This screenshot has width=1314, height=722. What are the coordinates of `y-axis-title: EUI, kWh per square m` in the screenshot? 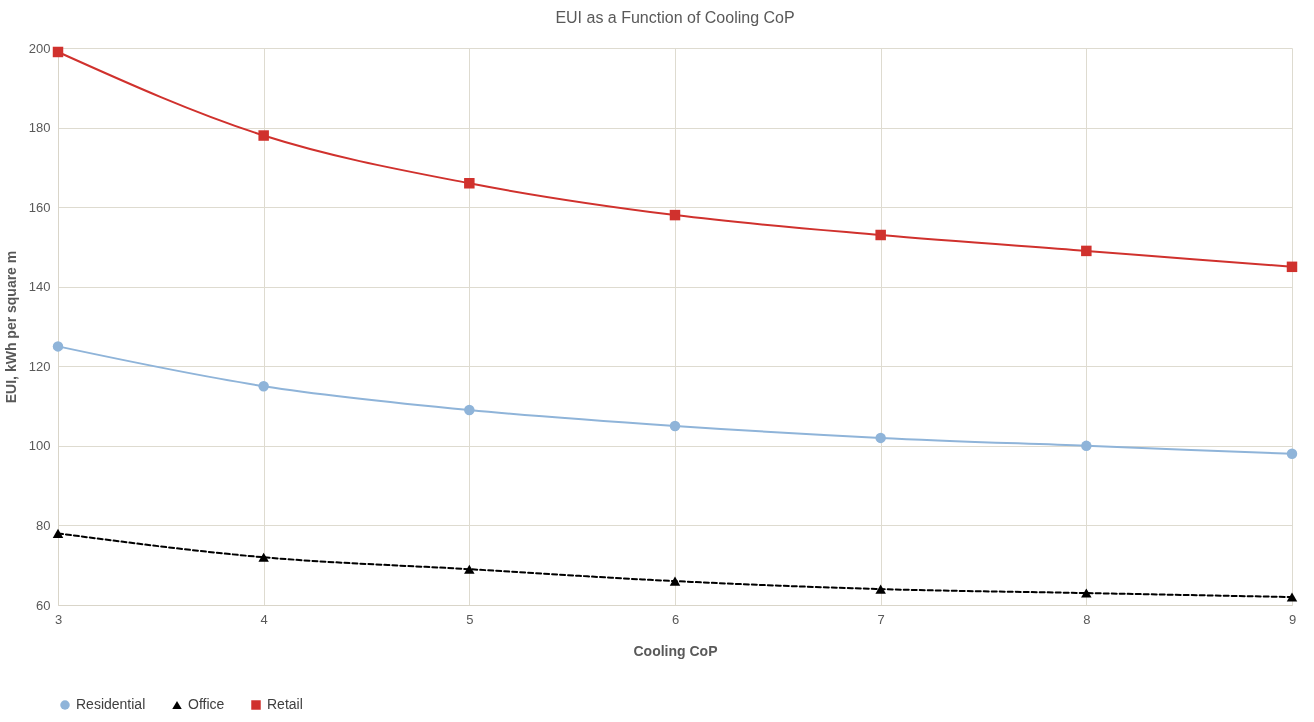 It's located at (10, 327).